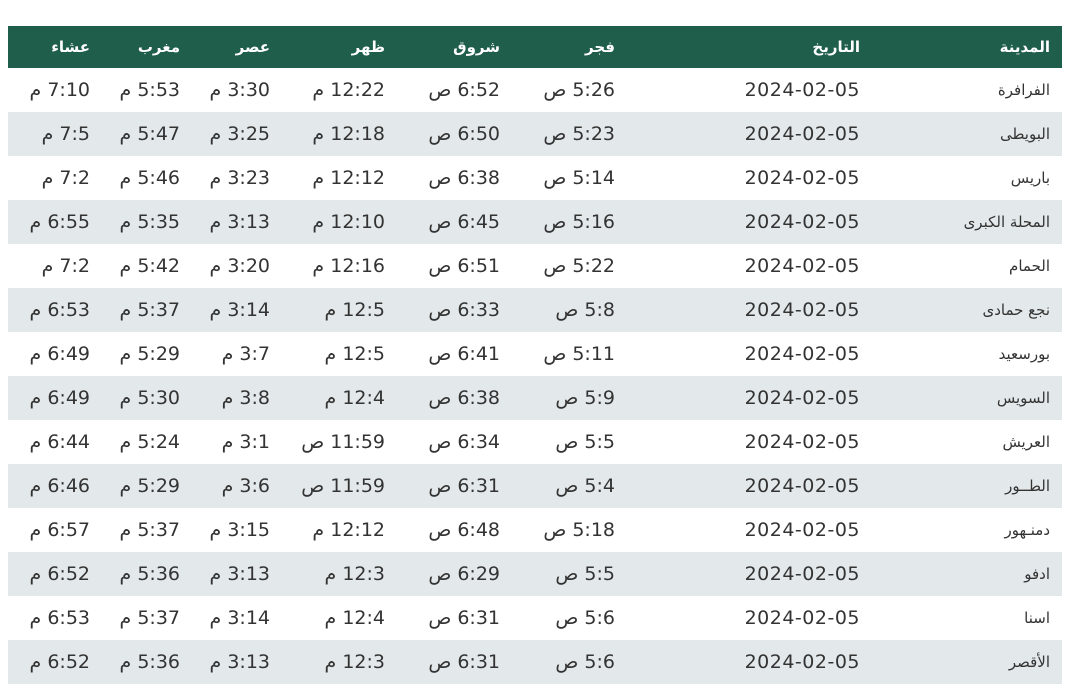  Describe the element at coordinates (585, 398) in the screenshot. I see `cell-fajr: 5:9 ص` at that location.